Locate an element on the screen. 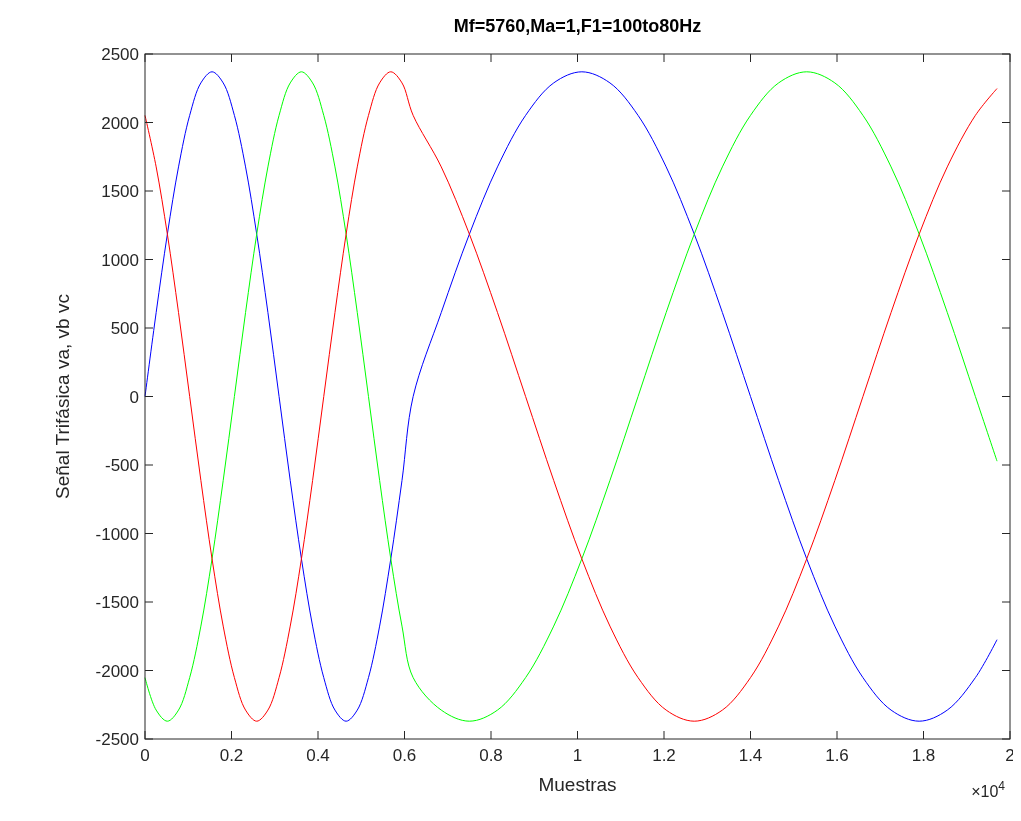  y-tick-label: 500 is located at coordinates (124, 328).